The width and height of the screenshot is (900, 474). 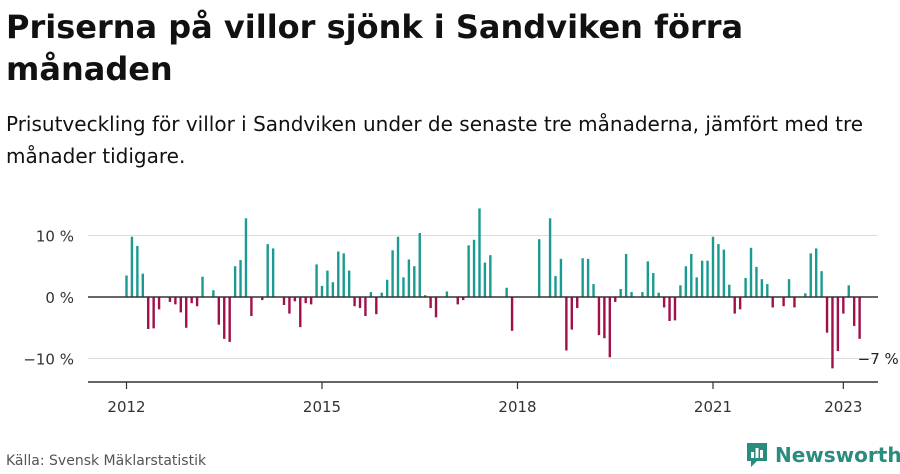 I want to click on x-tick-label: 2021, so click(x=713, y=407).